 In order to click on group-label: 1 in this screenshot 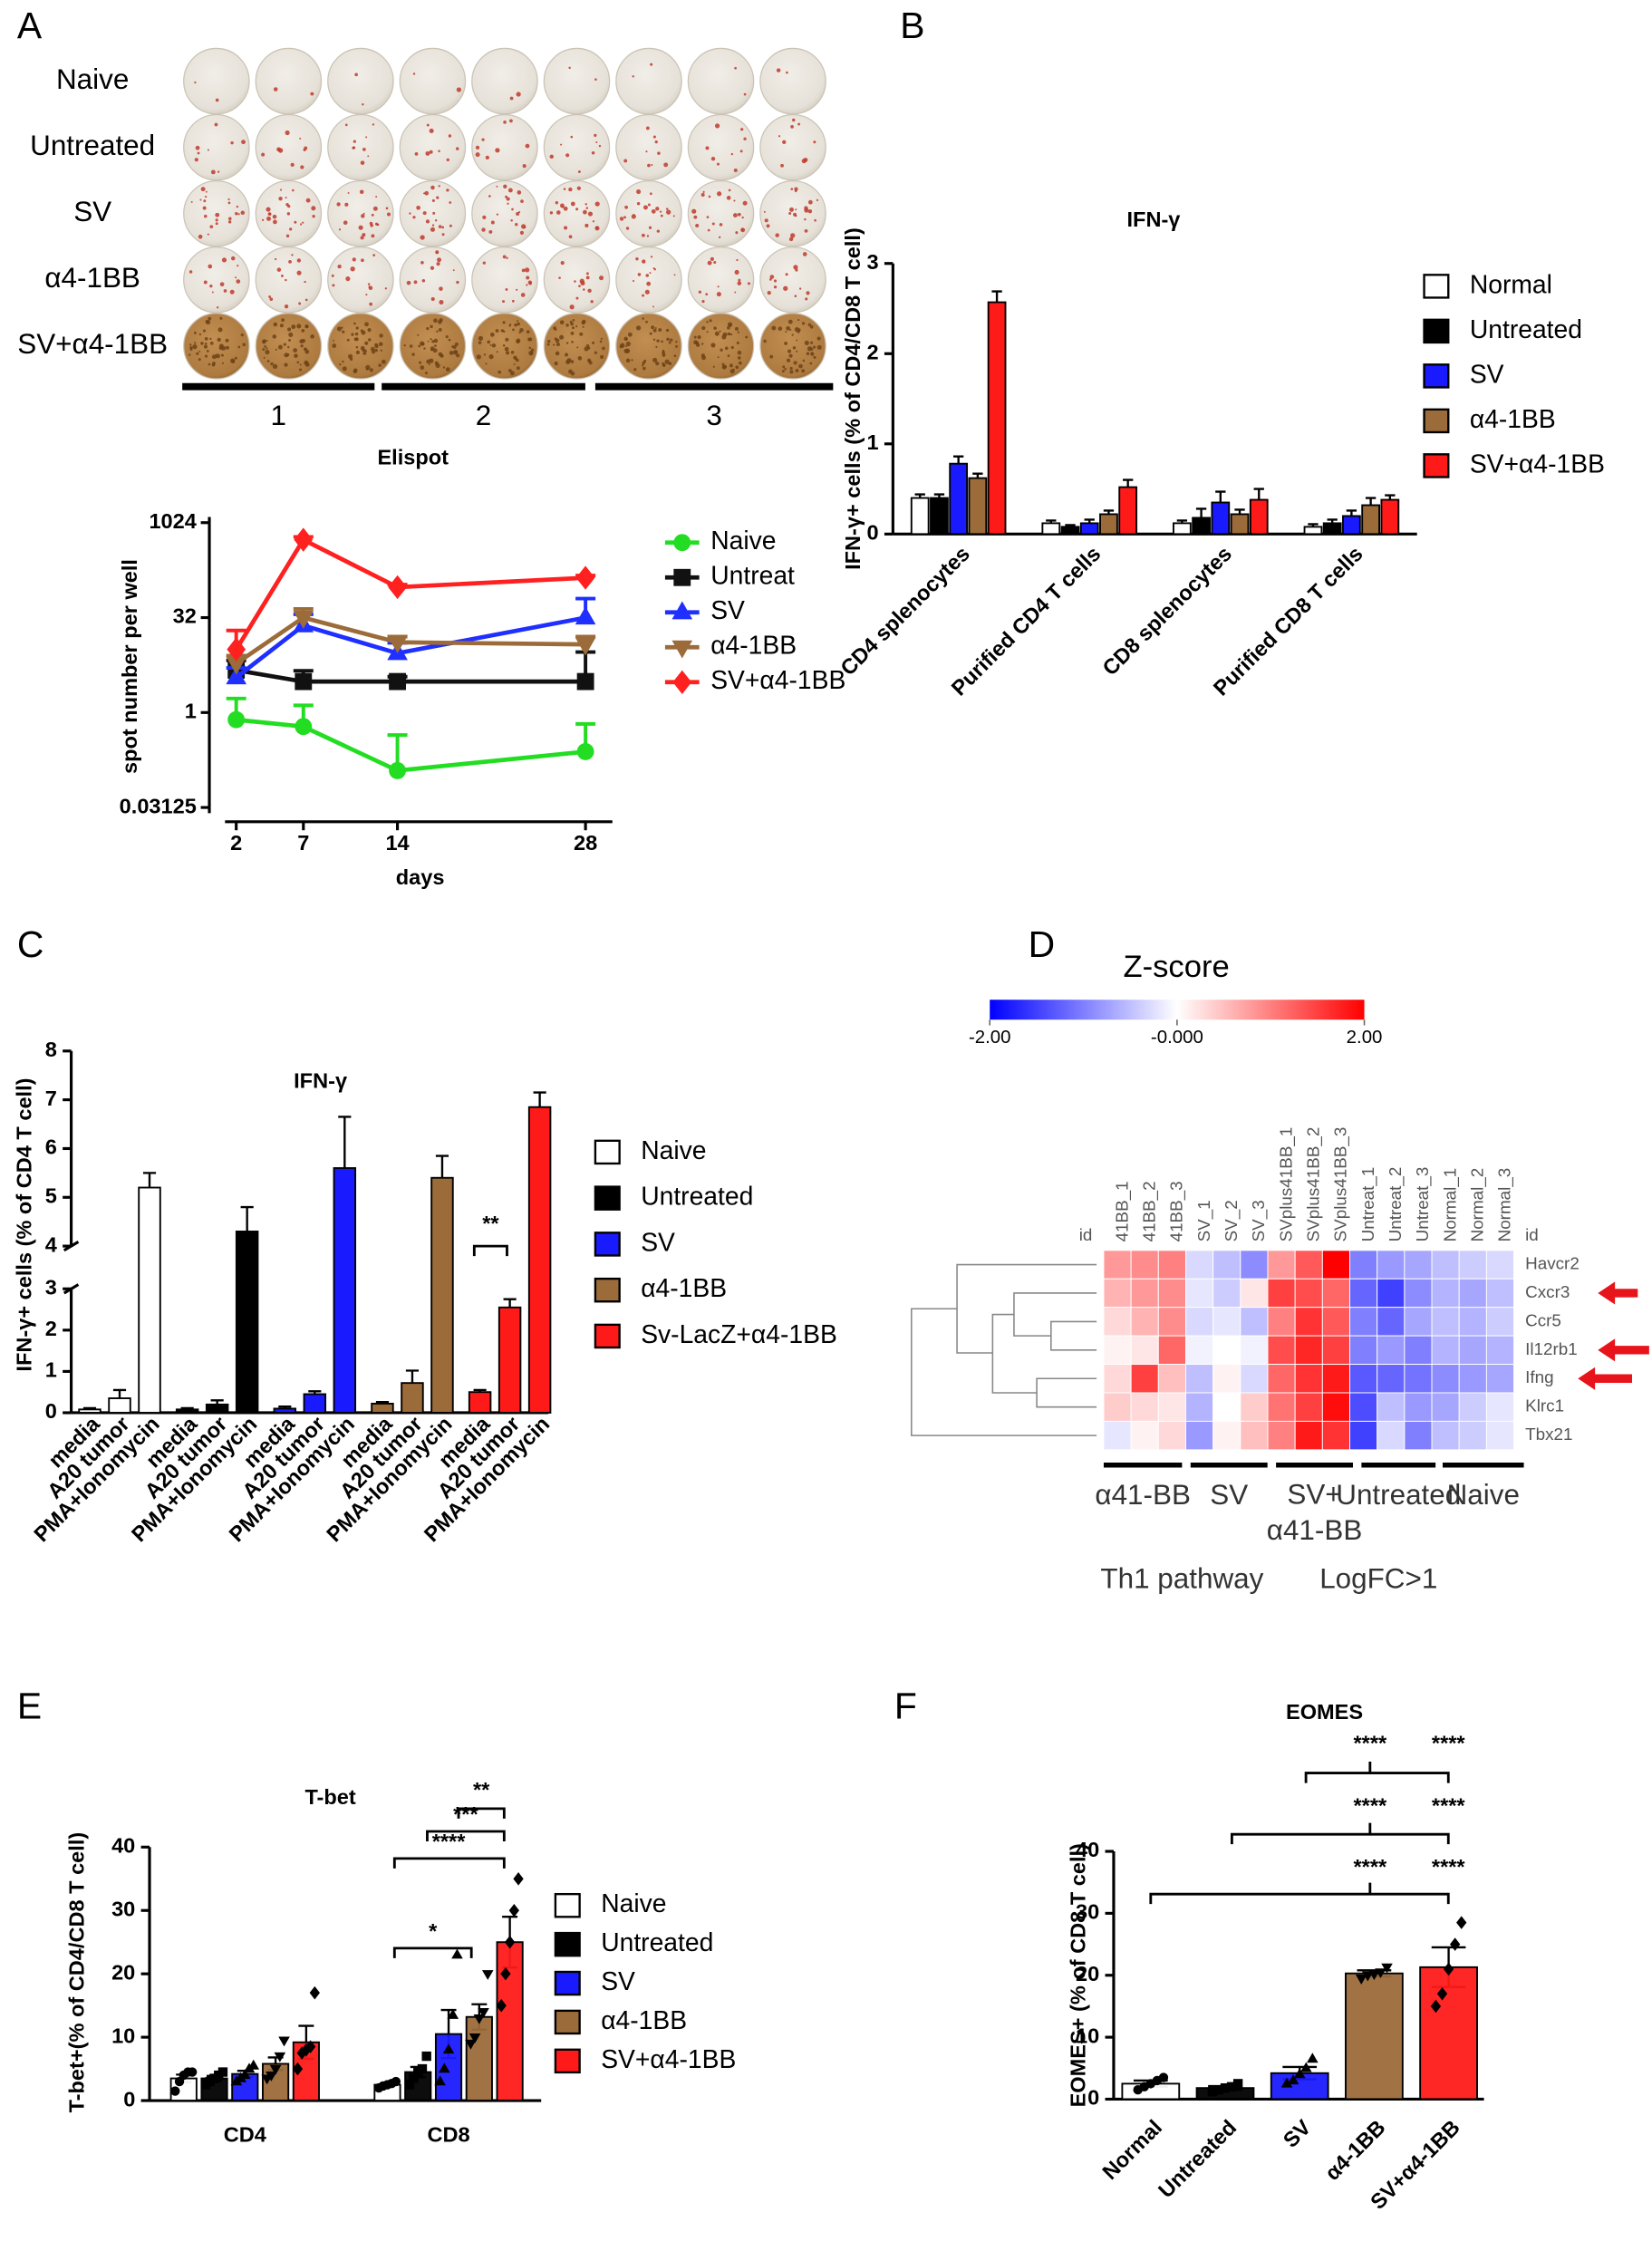, I will do `click(277, 415)`.